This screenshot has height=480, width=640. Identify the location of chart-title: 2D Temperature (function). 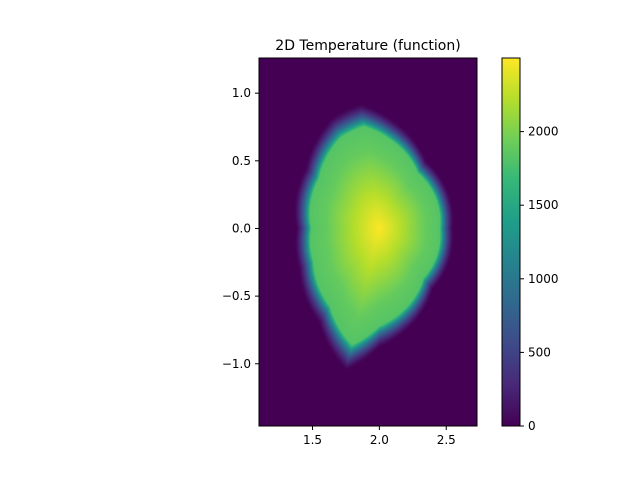
(367, 46).